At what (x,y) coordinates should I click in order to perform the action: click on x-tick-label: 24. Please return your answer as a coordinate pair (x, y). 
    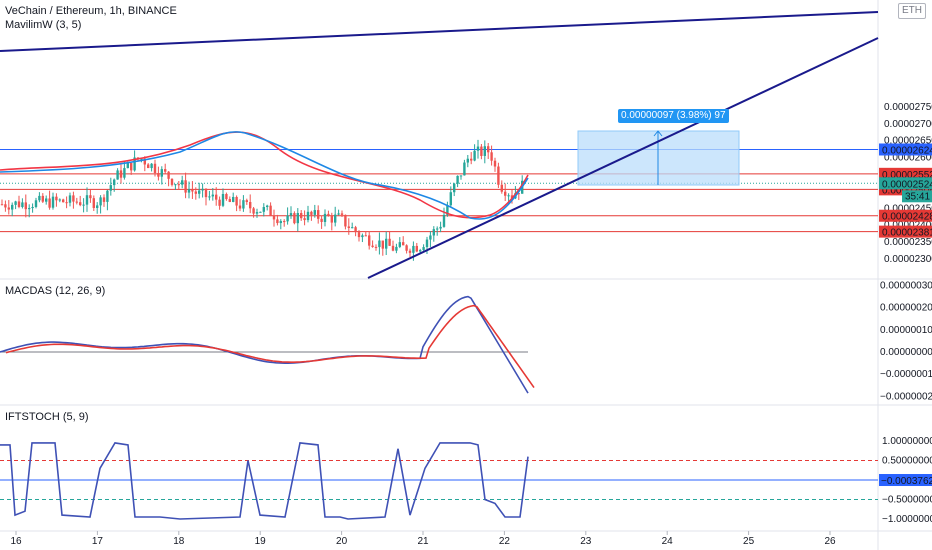
    Looking at the image, I should click on (668, 541).